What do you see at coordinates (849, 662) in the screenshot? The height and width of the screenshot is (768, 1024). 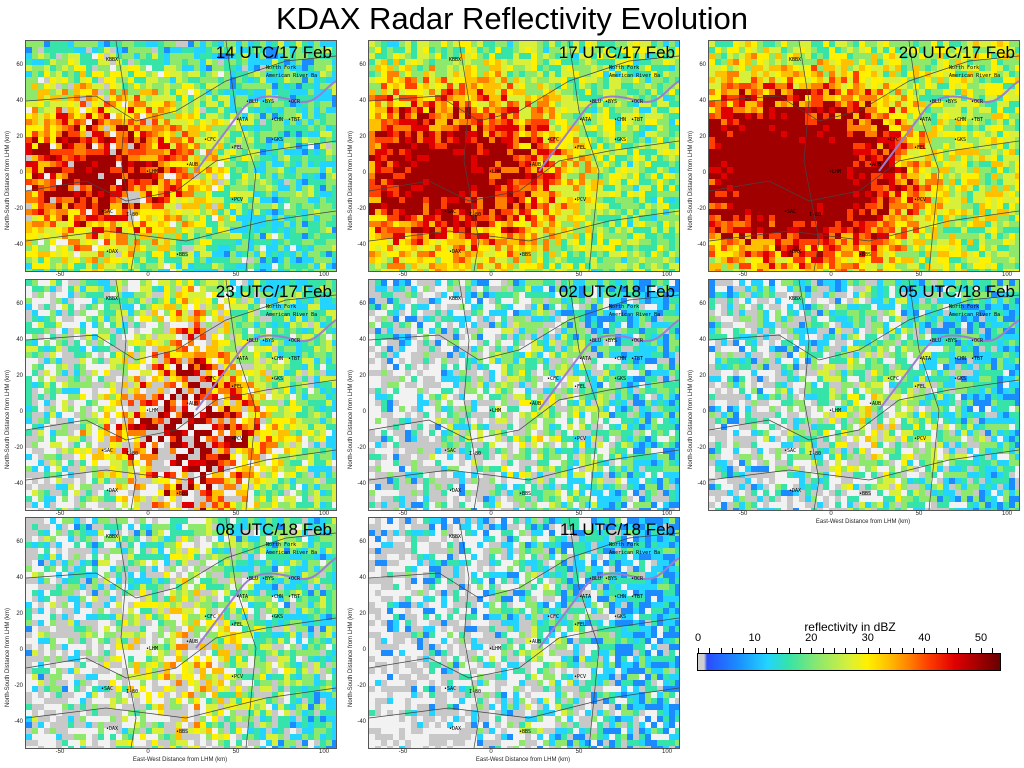 I see `colorbar` at bounding box center [849, 662].